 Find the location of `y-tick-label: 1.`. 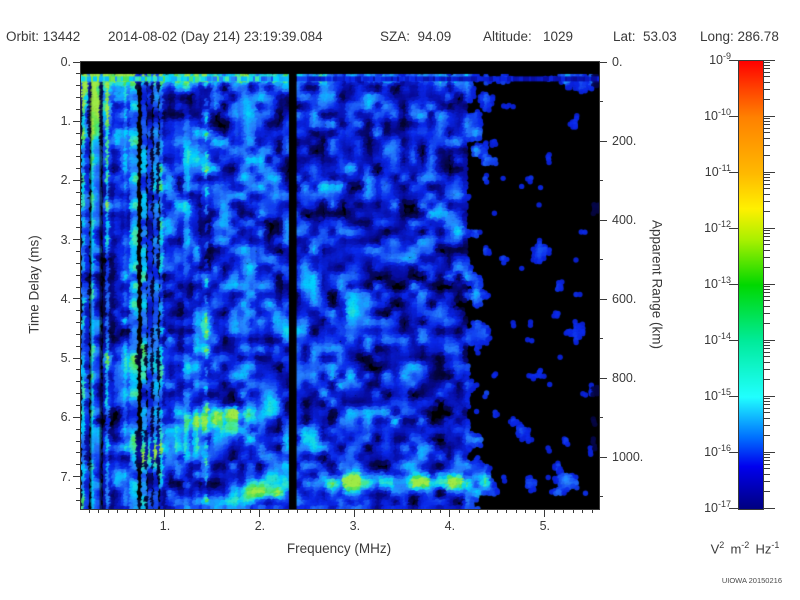

y-tick-label: 1. is located at coordinates (65, 121).